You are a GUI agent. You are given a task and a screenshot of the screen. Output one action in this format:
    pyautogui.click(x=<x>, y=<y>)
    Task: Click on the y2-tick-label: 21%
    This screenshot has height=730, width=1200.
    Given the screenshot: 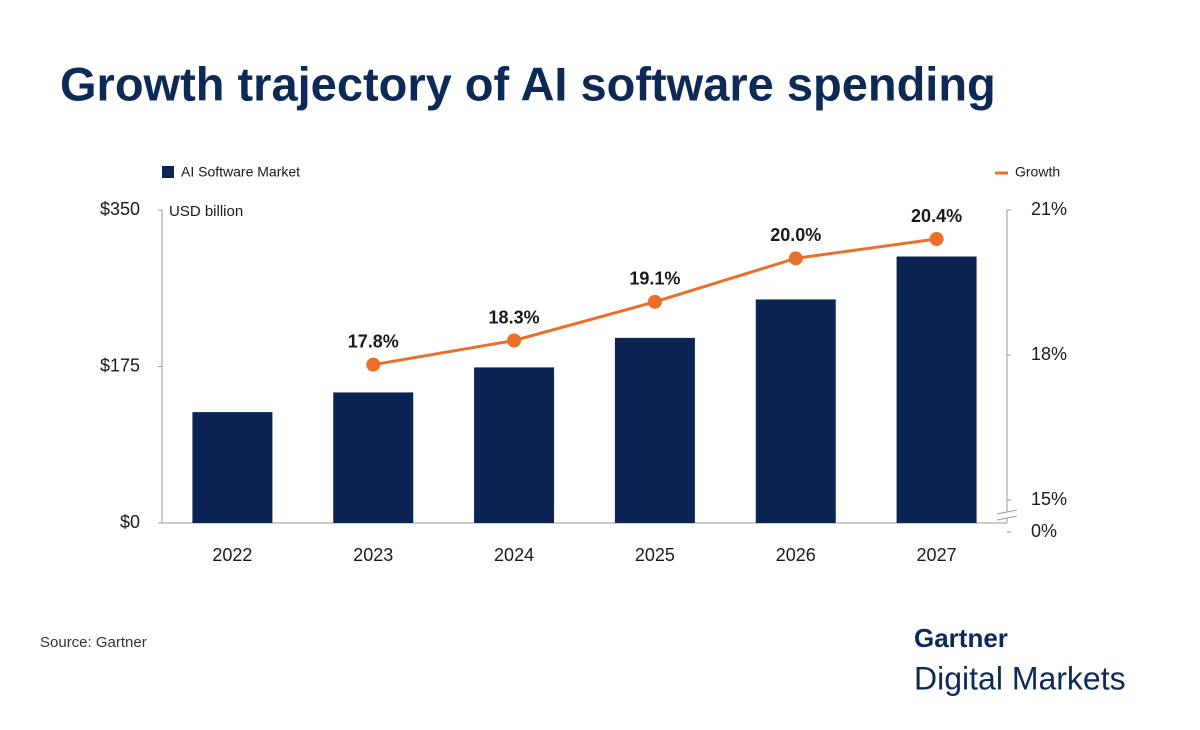 What is the action you would take?
    pyautogui.click(x=1049, y=209)
    